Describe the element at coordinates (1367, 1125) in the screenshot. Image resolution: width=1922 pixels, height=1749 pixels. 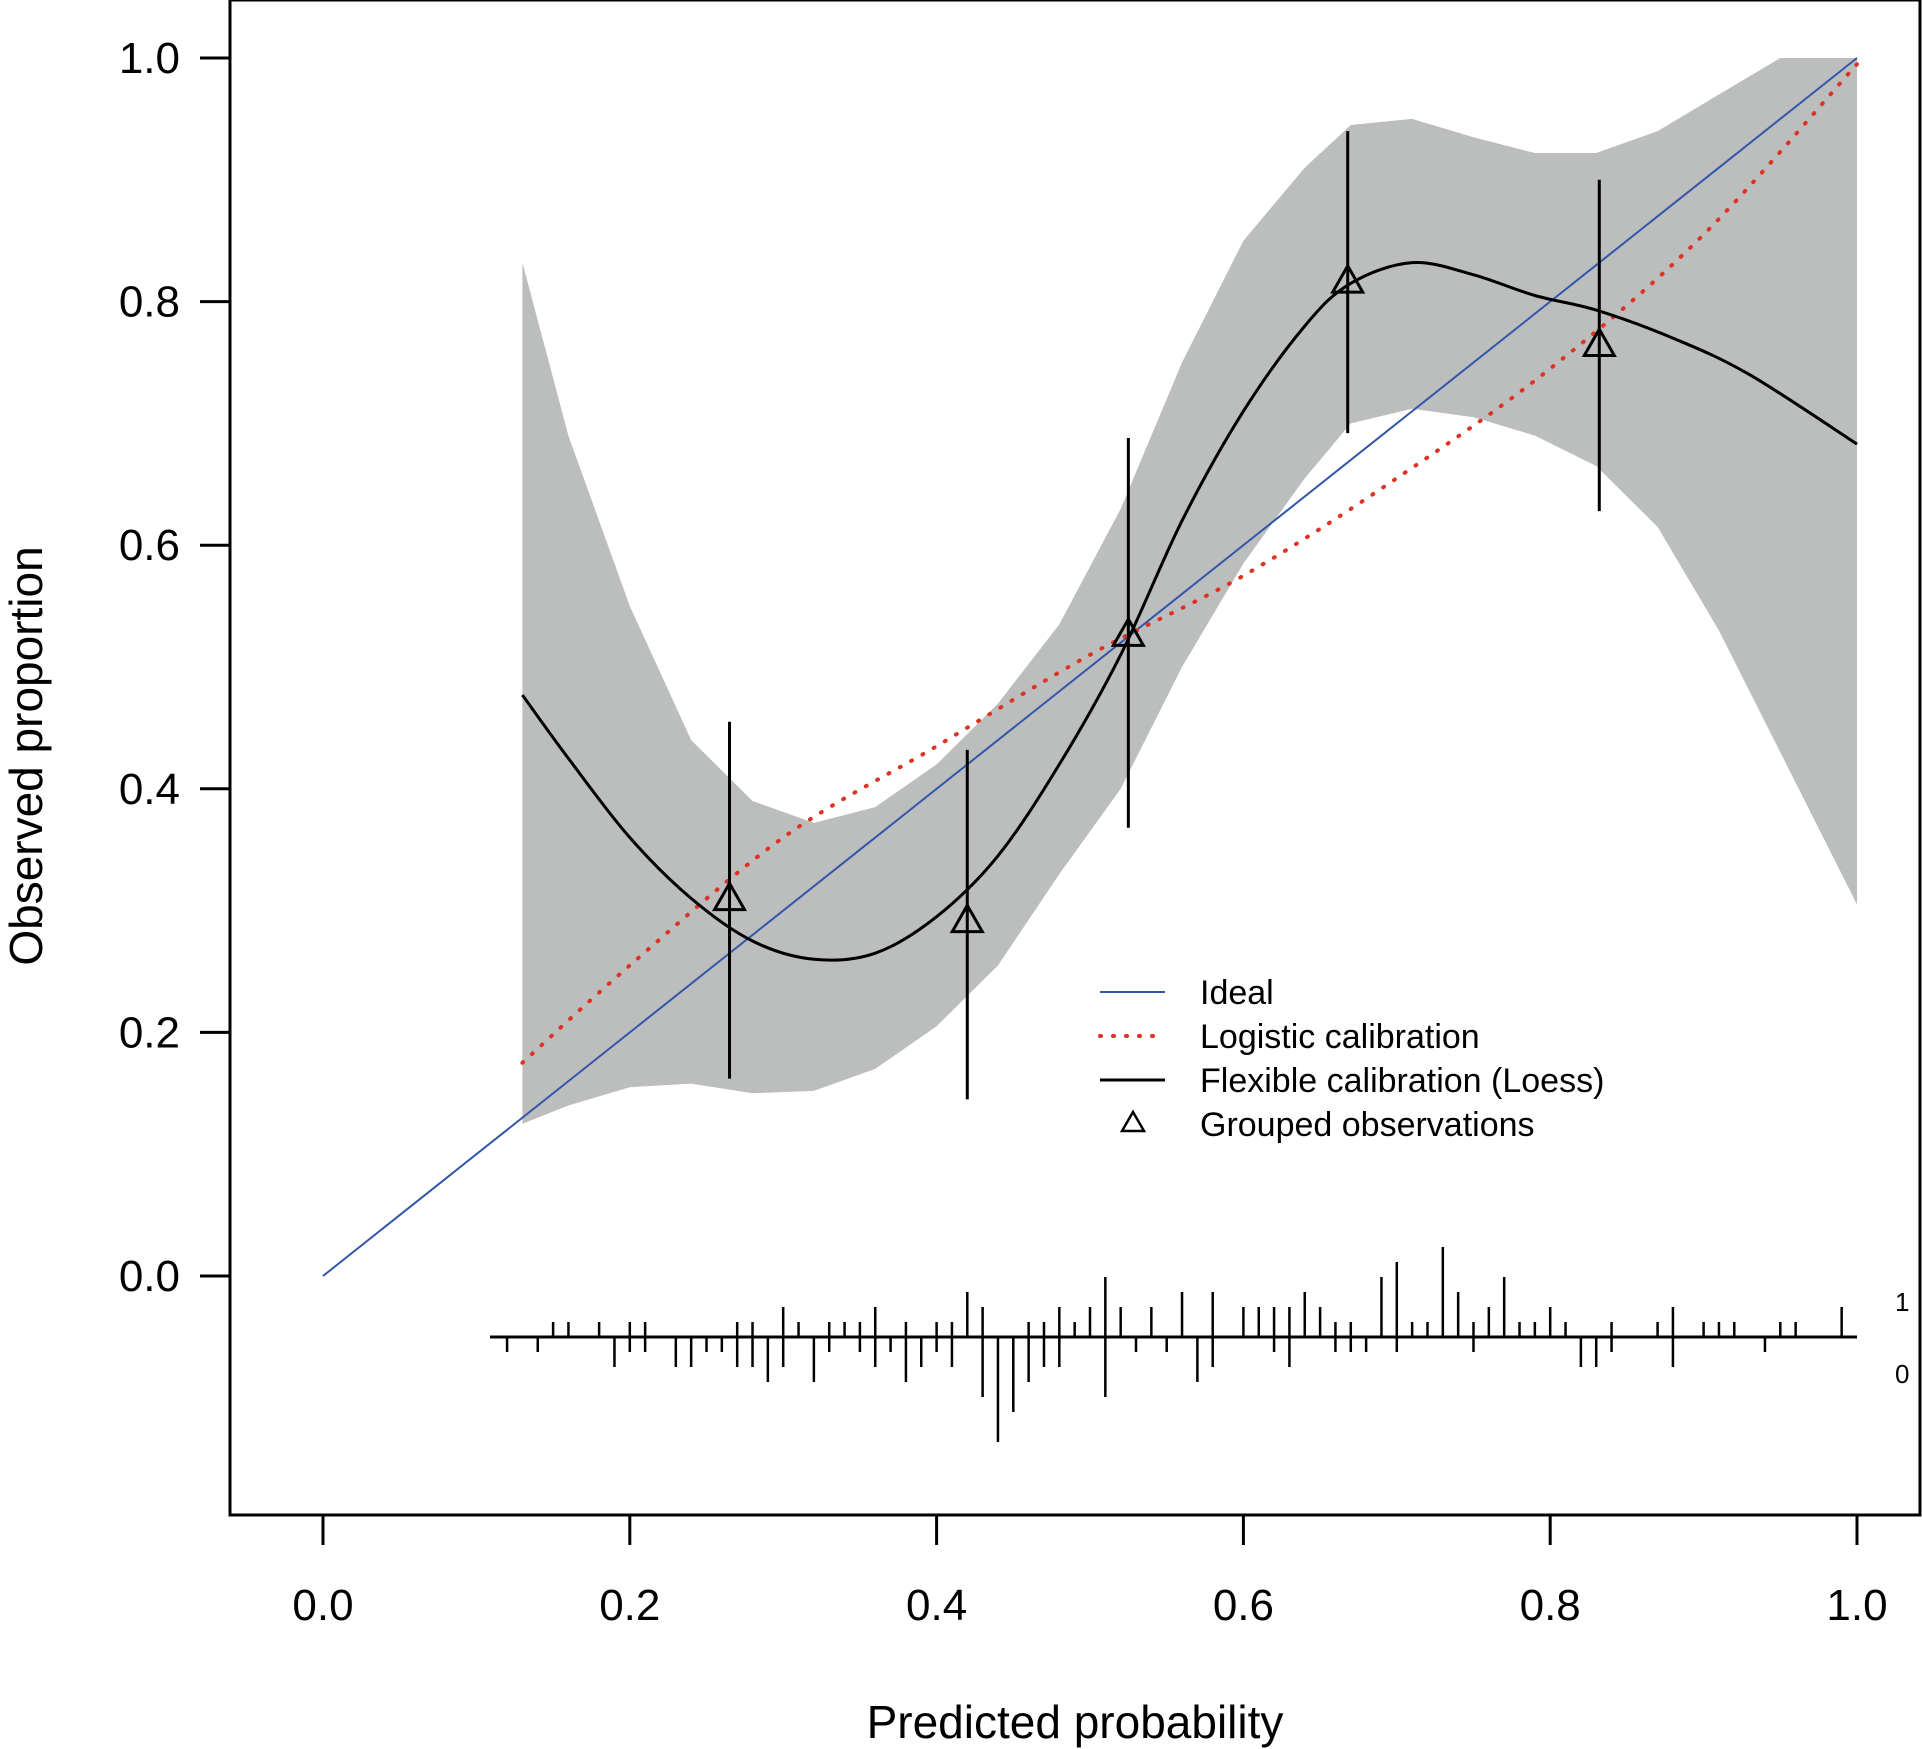
I see `legend-label-groups: Grouped observations` at that location.